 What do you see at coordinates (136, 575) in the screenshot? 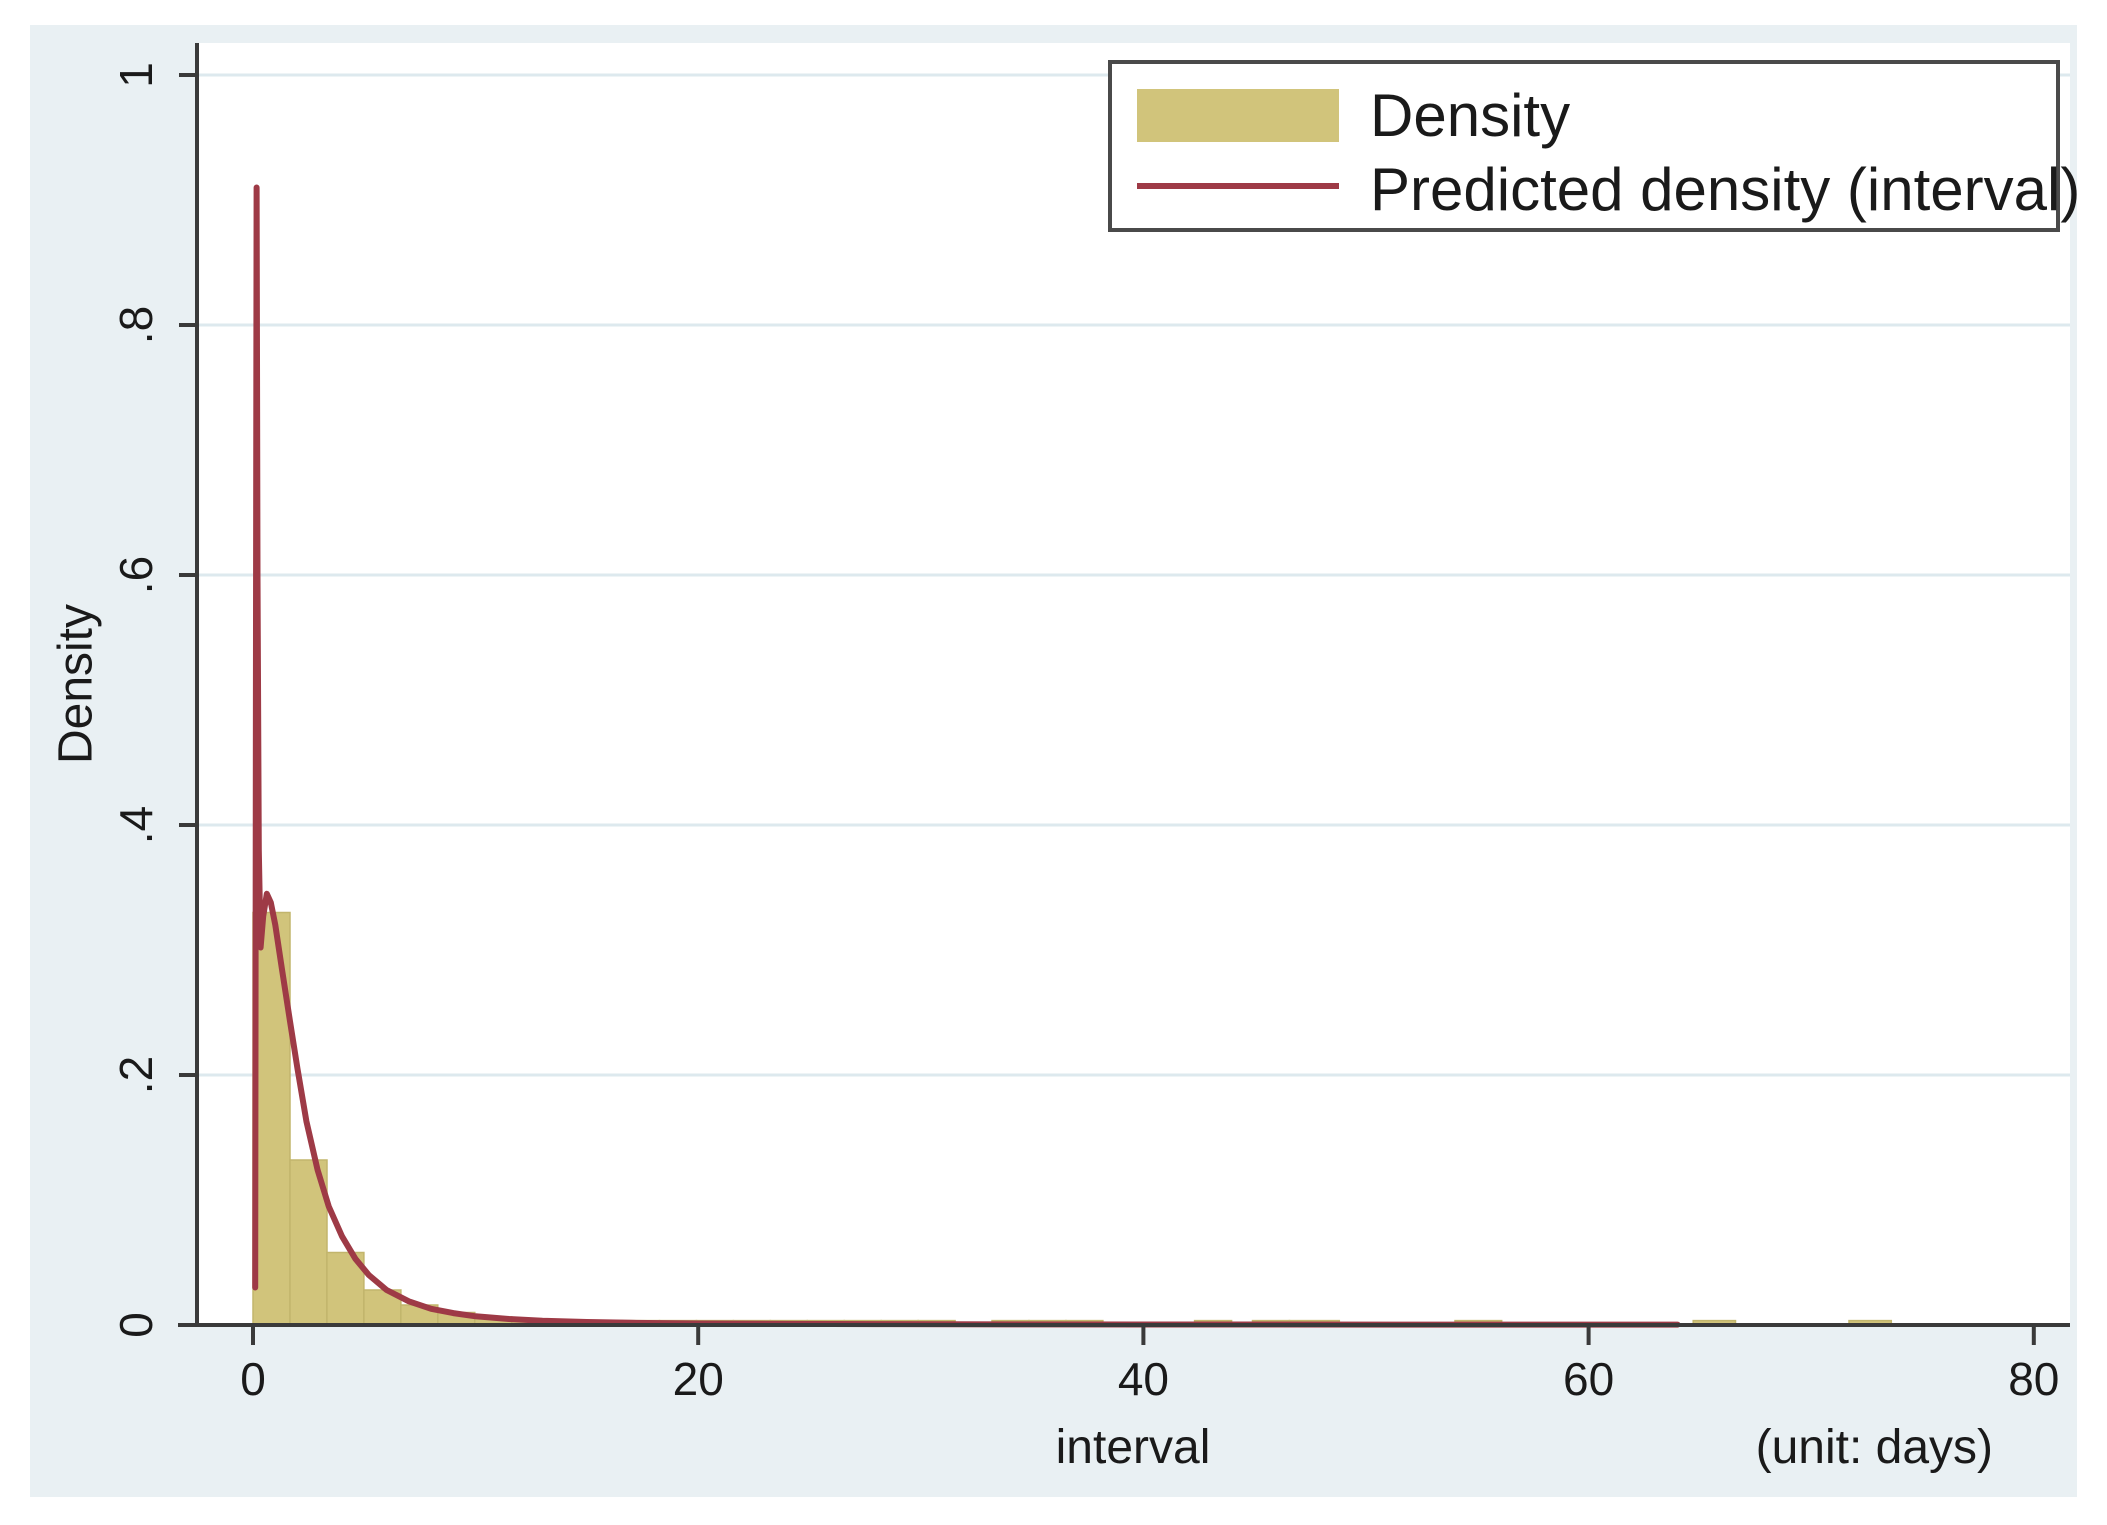
I see `y-tick-label: .6` at bounding box center [136, 575].